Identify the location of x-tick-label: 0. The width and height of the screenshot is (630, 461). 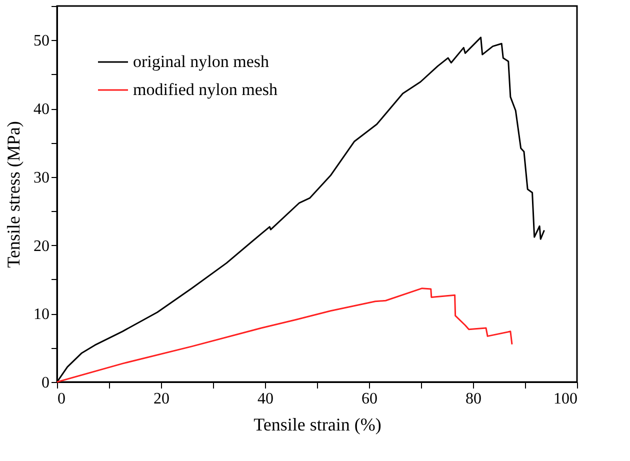
(62, 399).